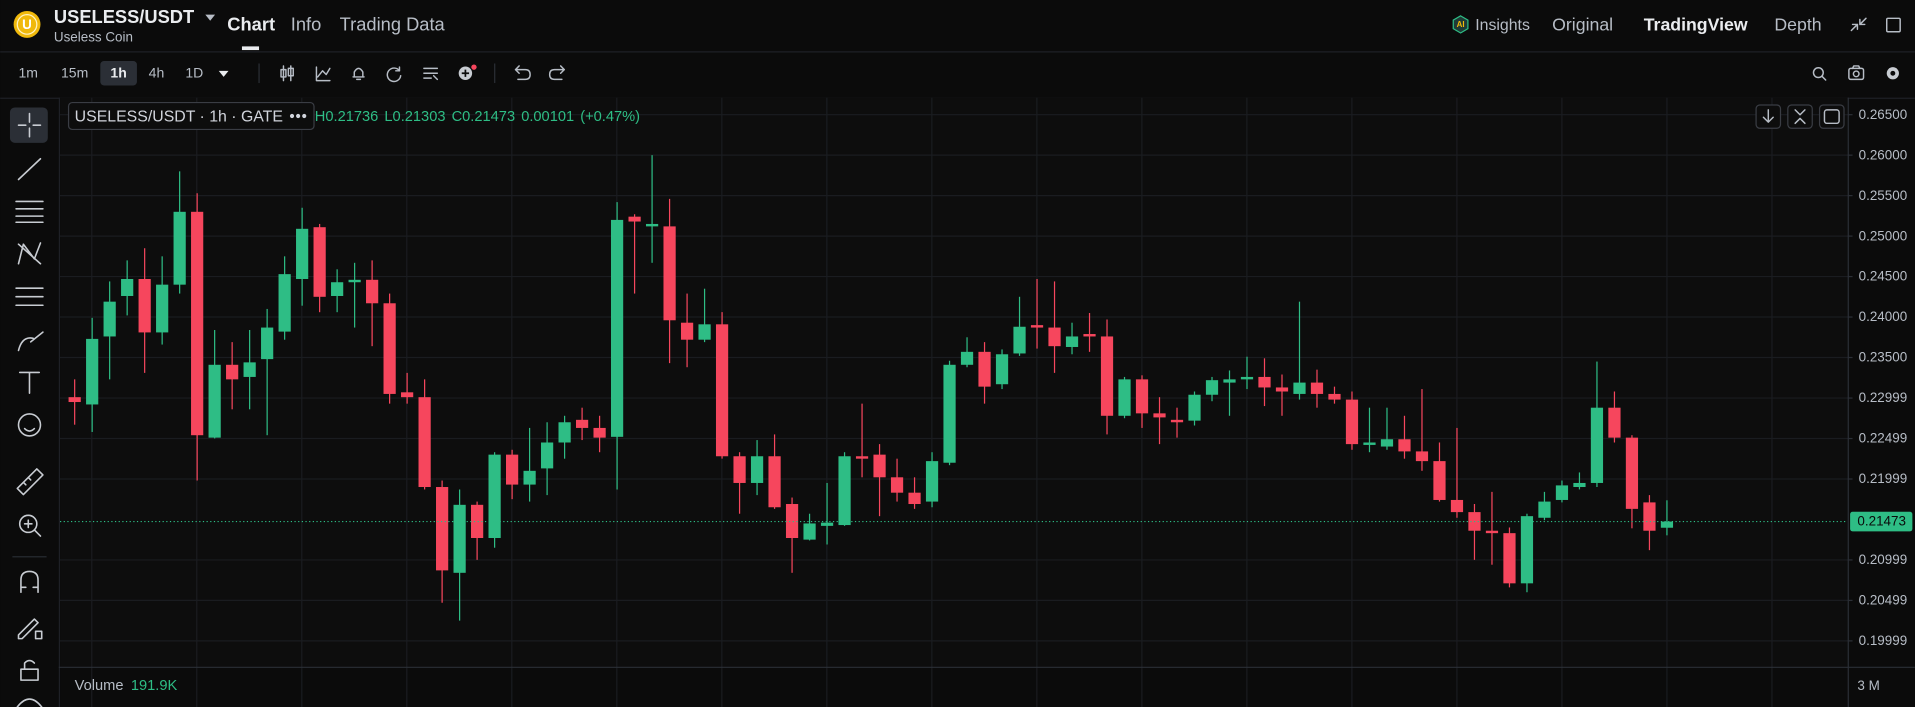  Describe the element at coordinates (358, 74) in the screenshot. I see `alert-icon` at that location.